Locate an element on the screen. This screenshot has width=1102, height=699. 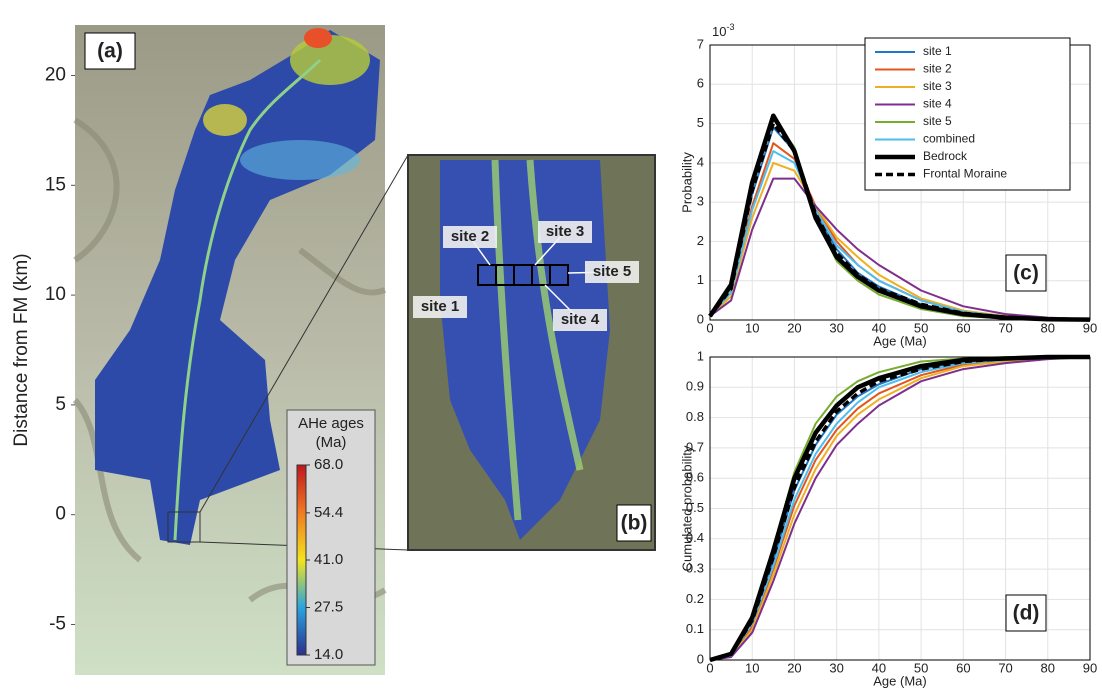
y-tick-label: 0.5 is located at coordinates (695, 507).